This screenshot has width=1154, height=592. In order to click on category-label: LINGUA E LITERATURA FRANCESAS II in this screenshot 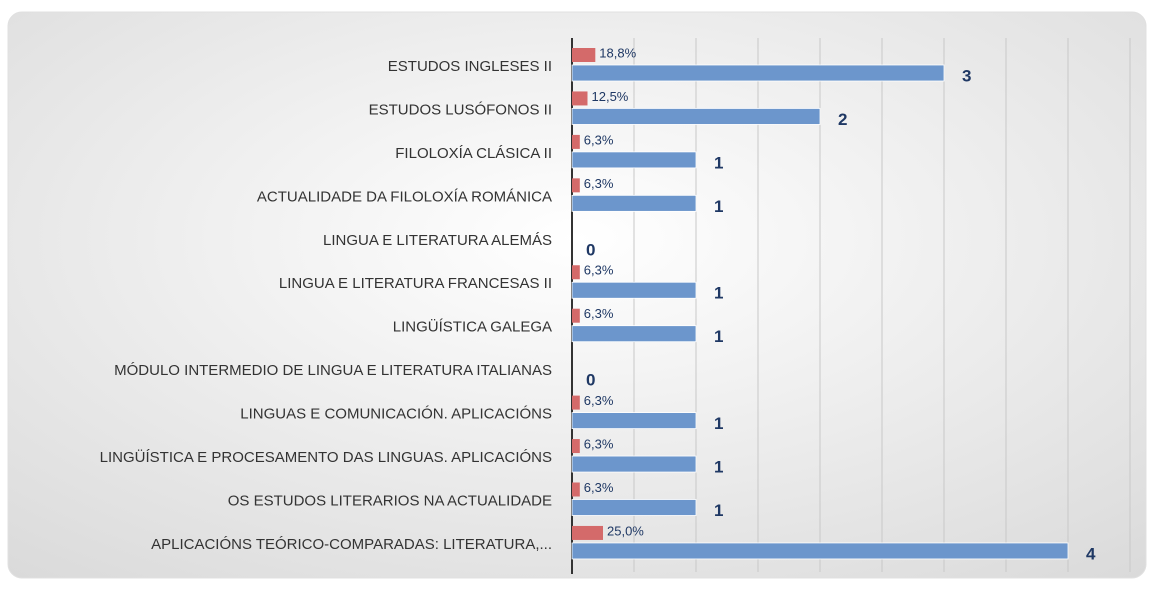, I will do `click(415, 283)`.